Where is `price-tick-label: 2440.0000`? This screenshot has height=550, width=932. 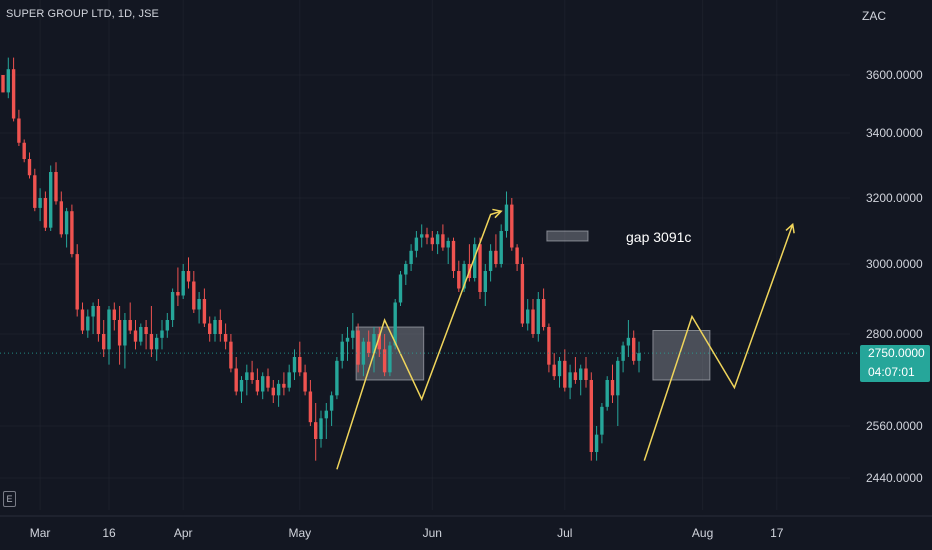
price-tick-label: 2440.0000 is located at coordinates (894, 478).